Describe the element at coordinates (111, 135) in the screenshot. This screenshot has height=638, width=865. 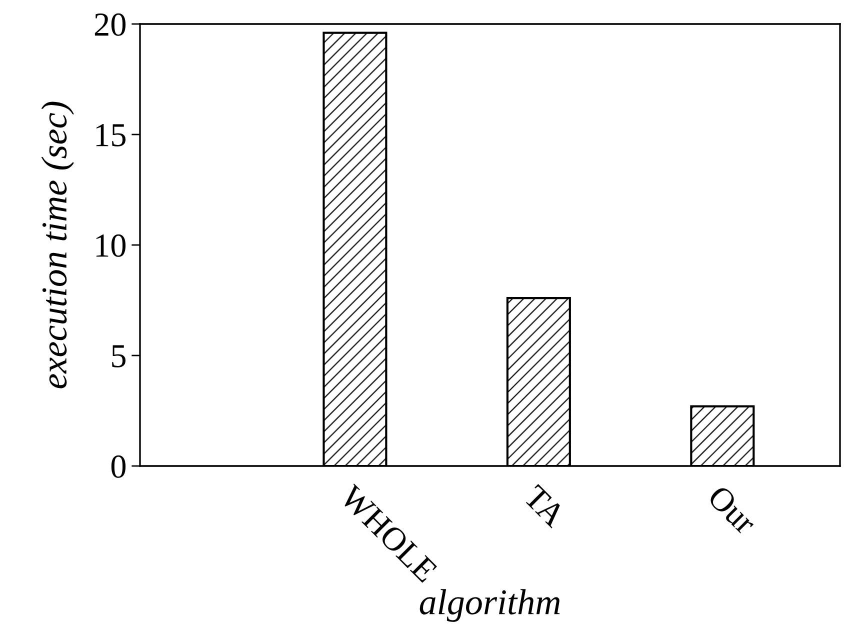
I see `y-tick-label: 15` at that location.